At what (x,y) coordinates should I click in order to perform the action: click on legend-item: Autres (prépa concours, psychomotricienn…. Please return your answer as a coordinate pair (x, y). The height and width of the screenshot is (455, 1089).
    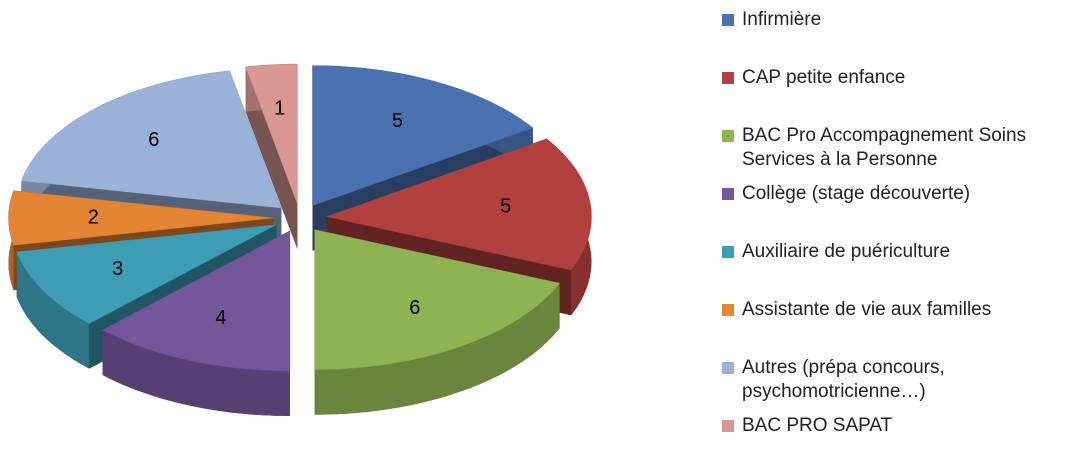
    Looking at the image, I should click on (894, 380).